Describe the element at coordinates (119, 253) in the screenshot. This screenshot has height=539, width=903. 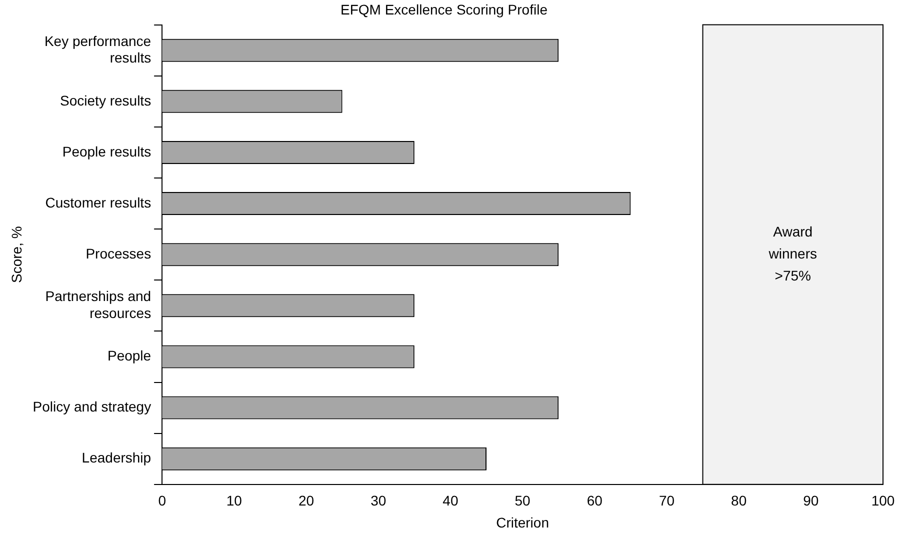
I see `y-tick-label: Processes` at that location.